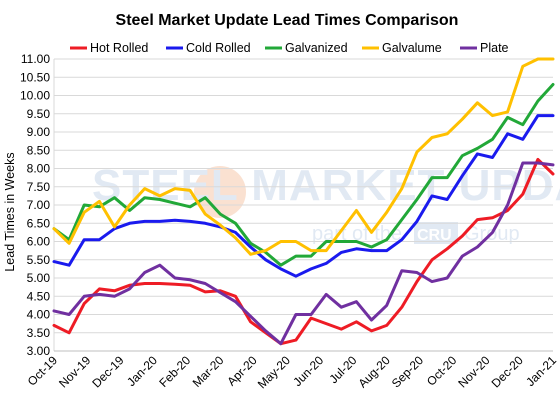  I want to click on y-tick-label: 3.50, so click(39, 333).